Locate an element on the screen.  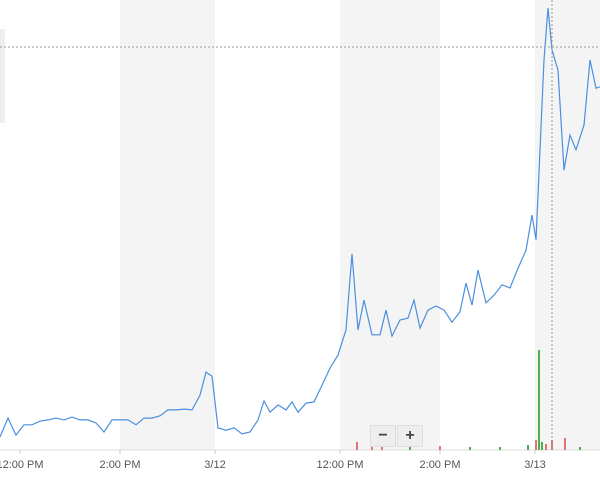
x-tick-label: 3/13 is located at coordinates (534, 465).